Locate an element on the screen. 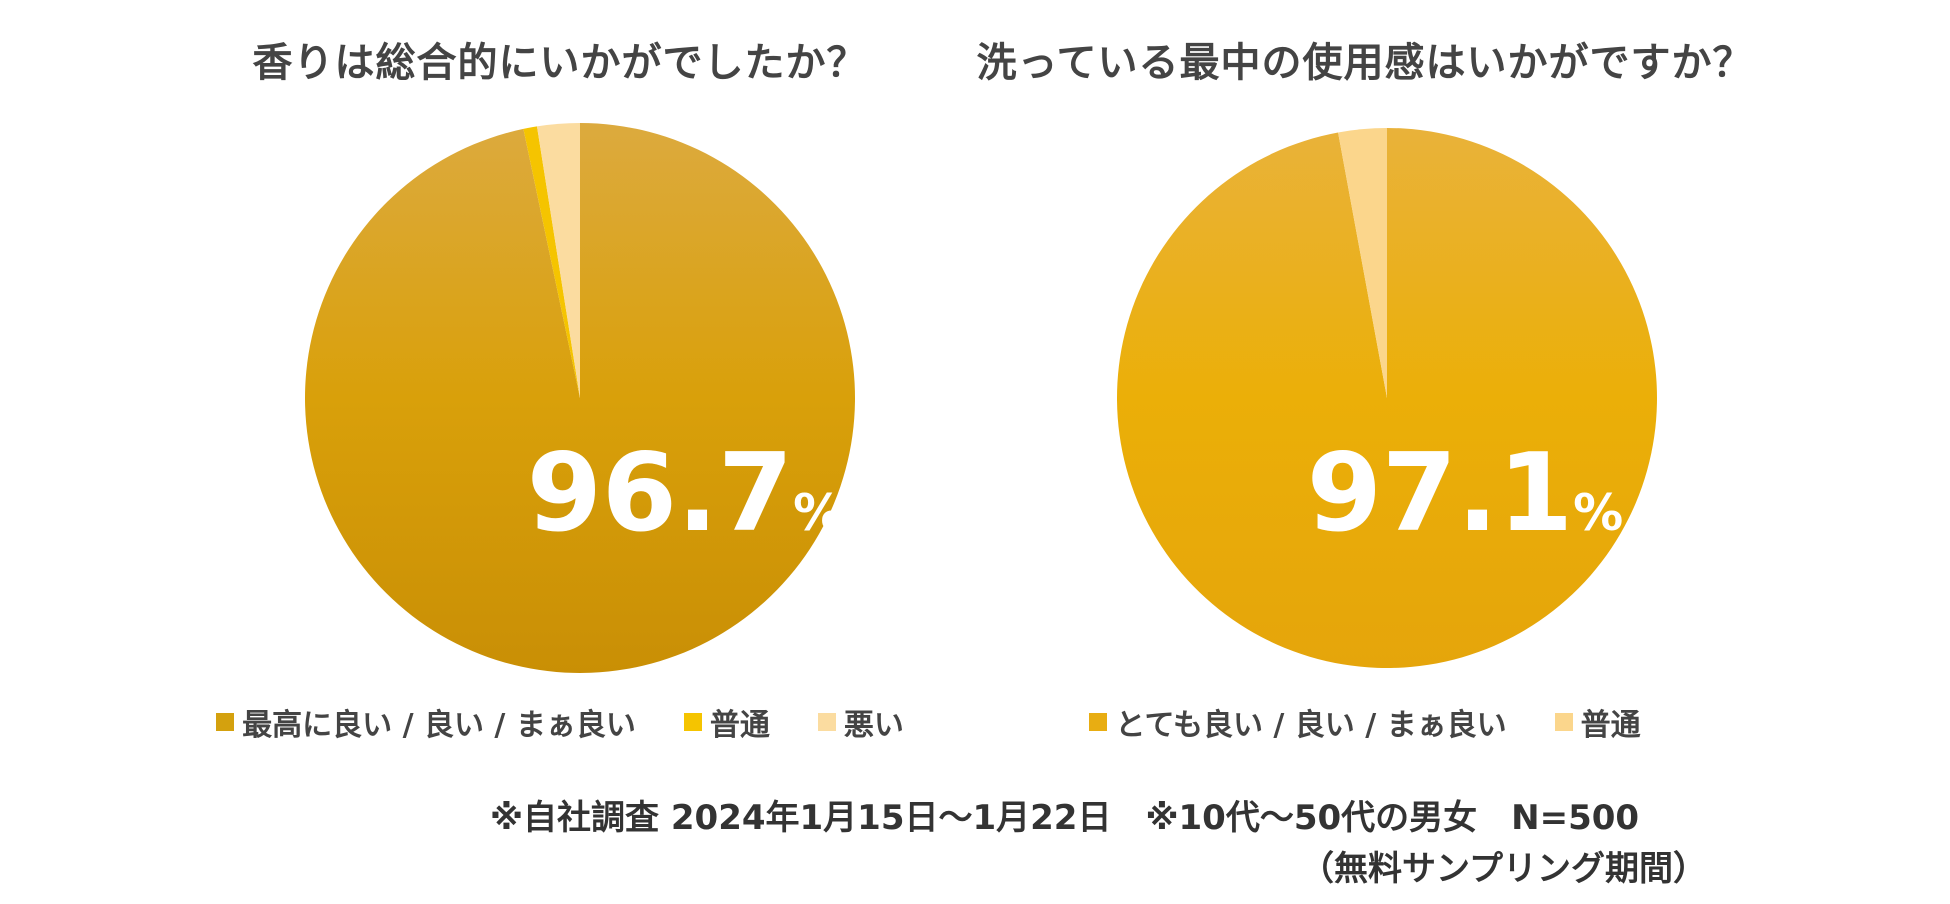  legend-label: 最高に良い / 良い / まぁ良い is located at coordinates (439, 725).